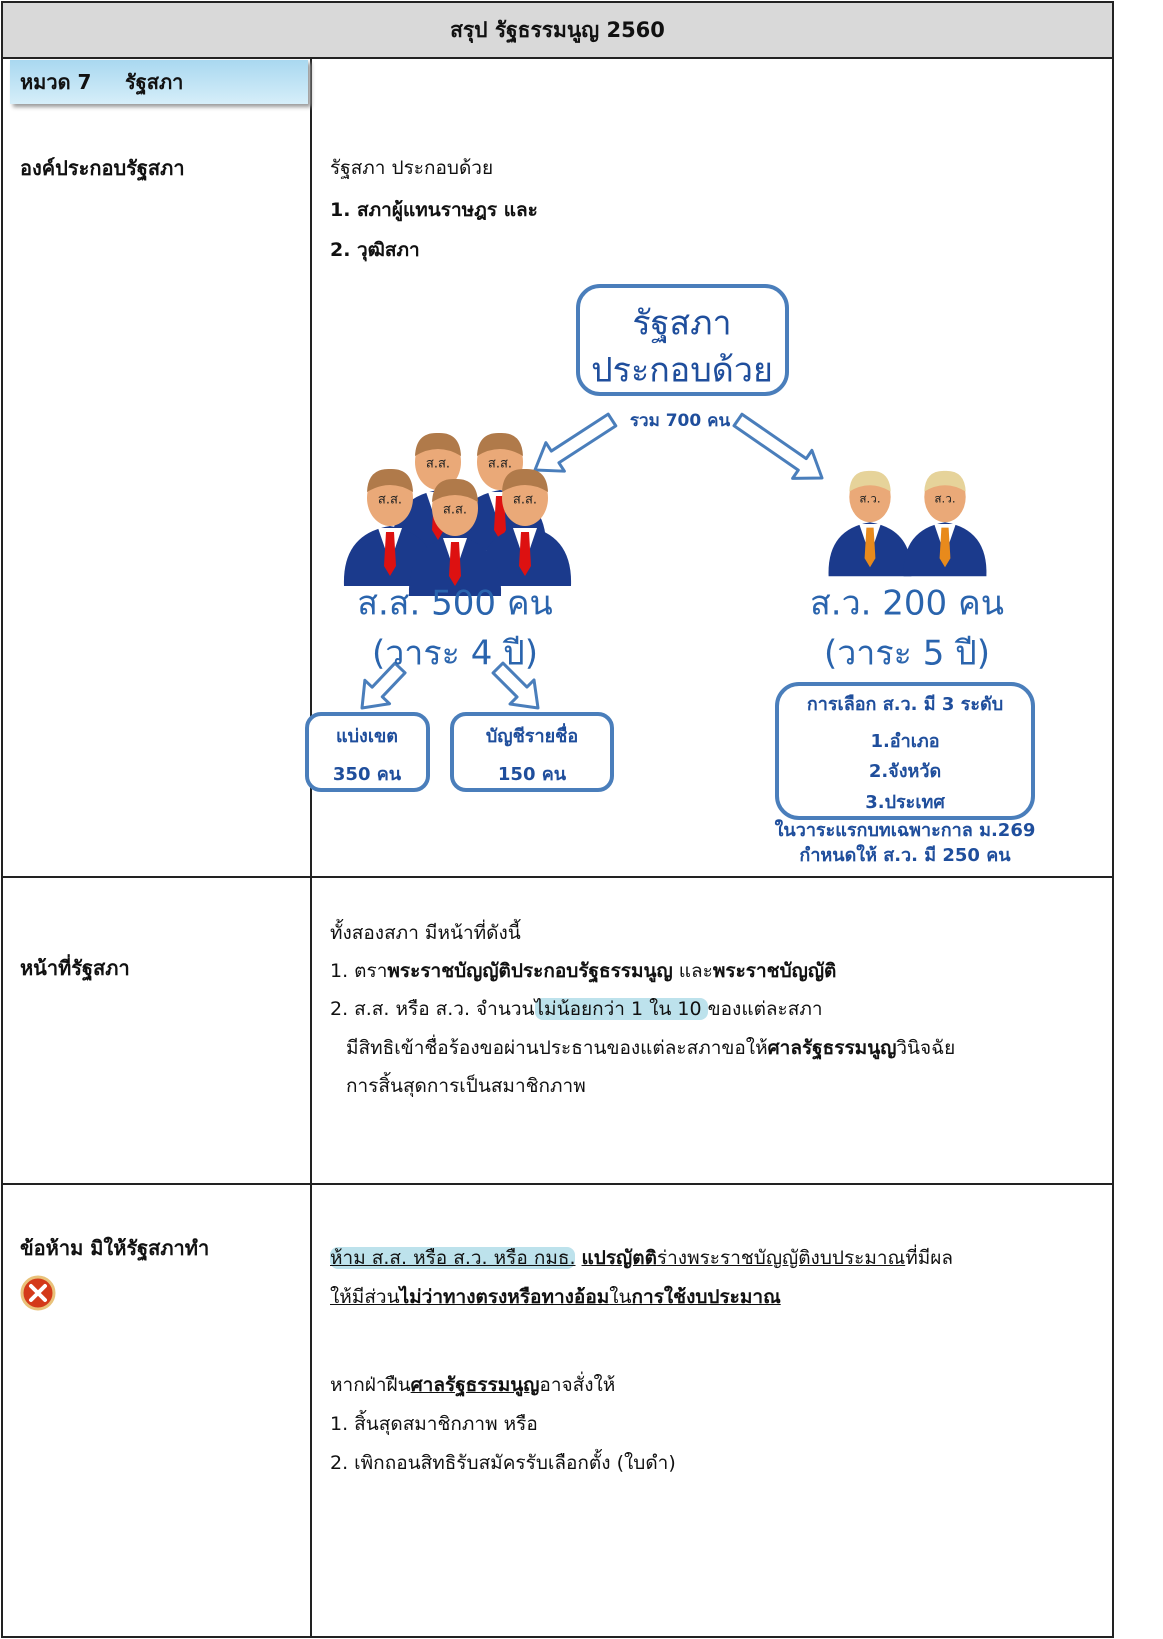 Image resolution: width=1163 pixels, height=1639 pixels. What do you see at coordinates (905, 771) in the screenshot?
I see `diagram-text: 2.จังหวัด` at bounding box center [905, 771].